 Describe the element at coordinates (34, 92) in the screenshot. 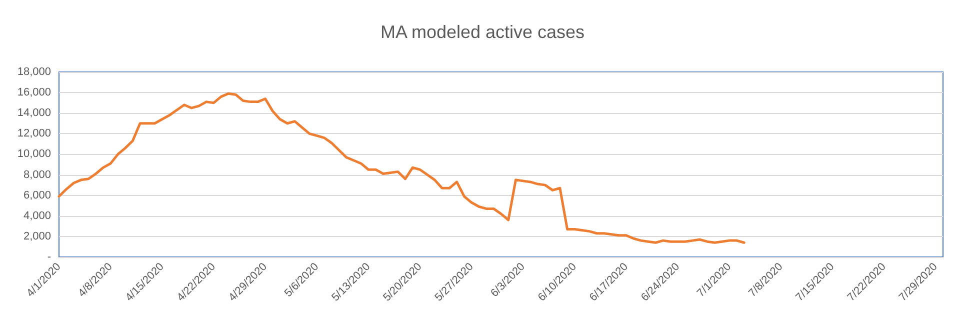

I see `y-tick-label: 16,000` at that location.